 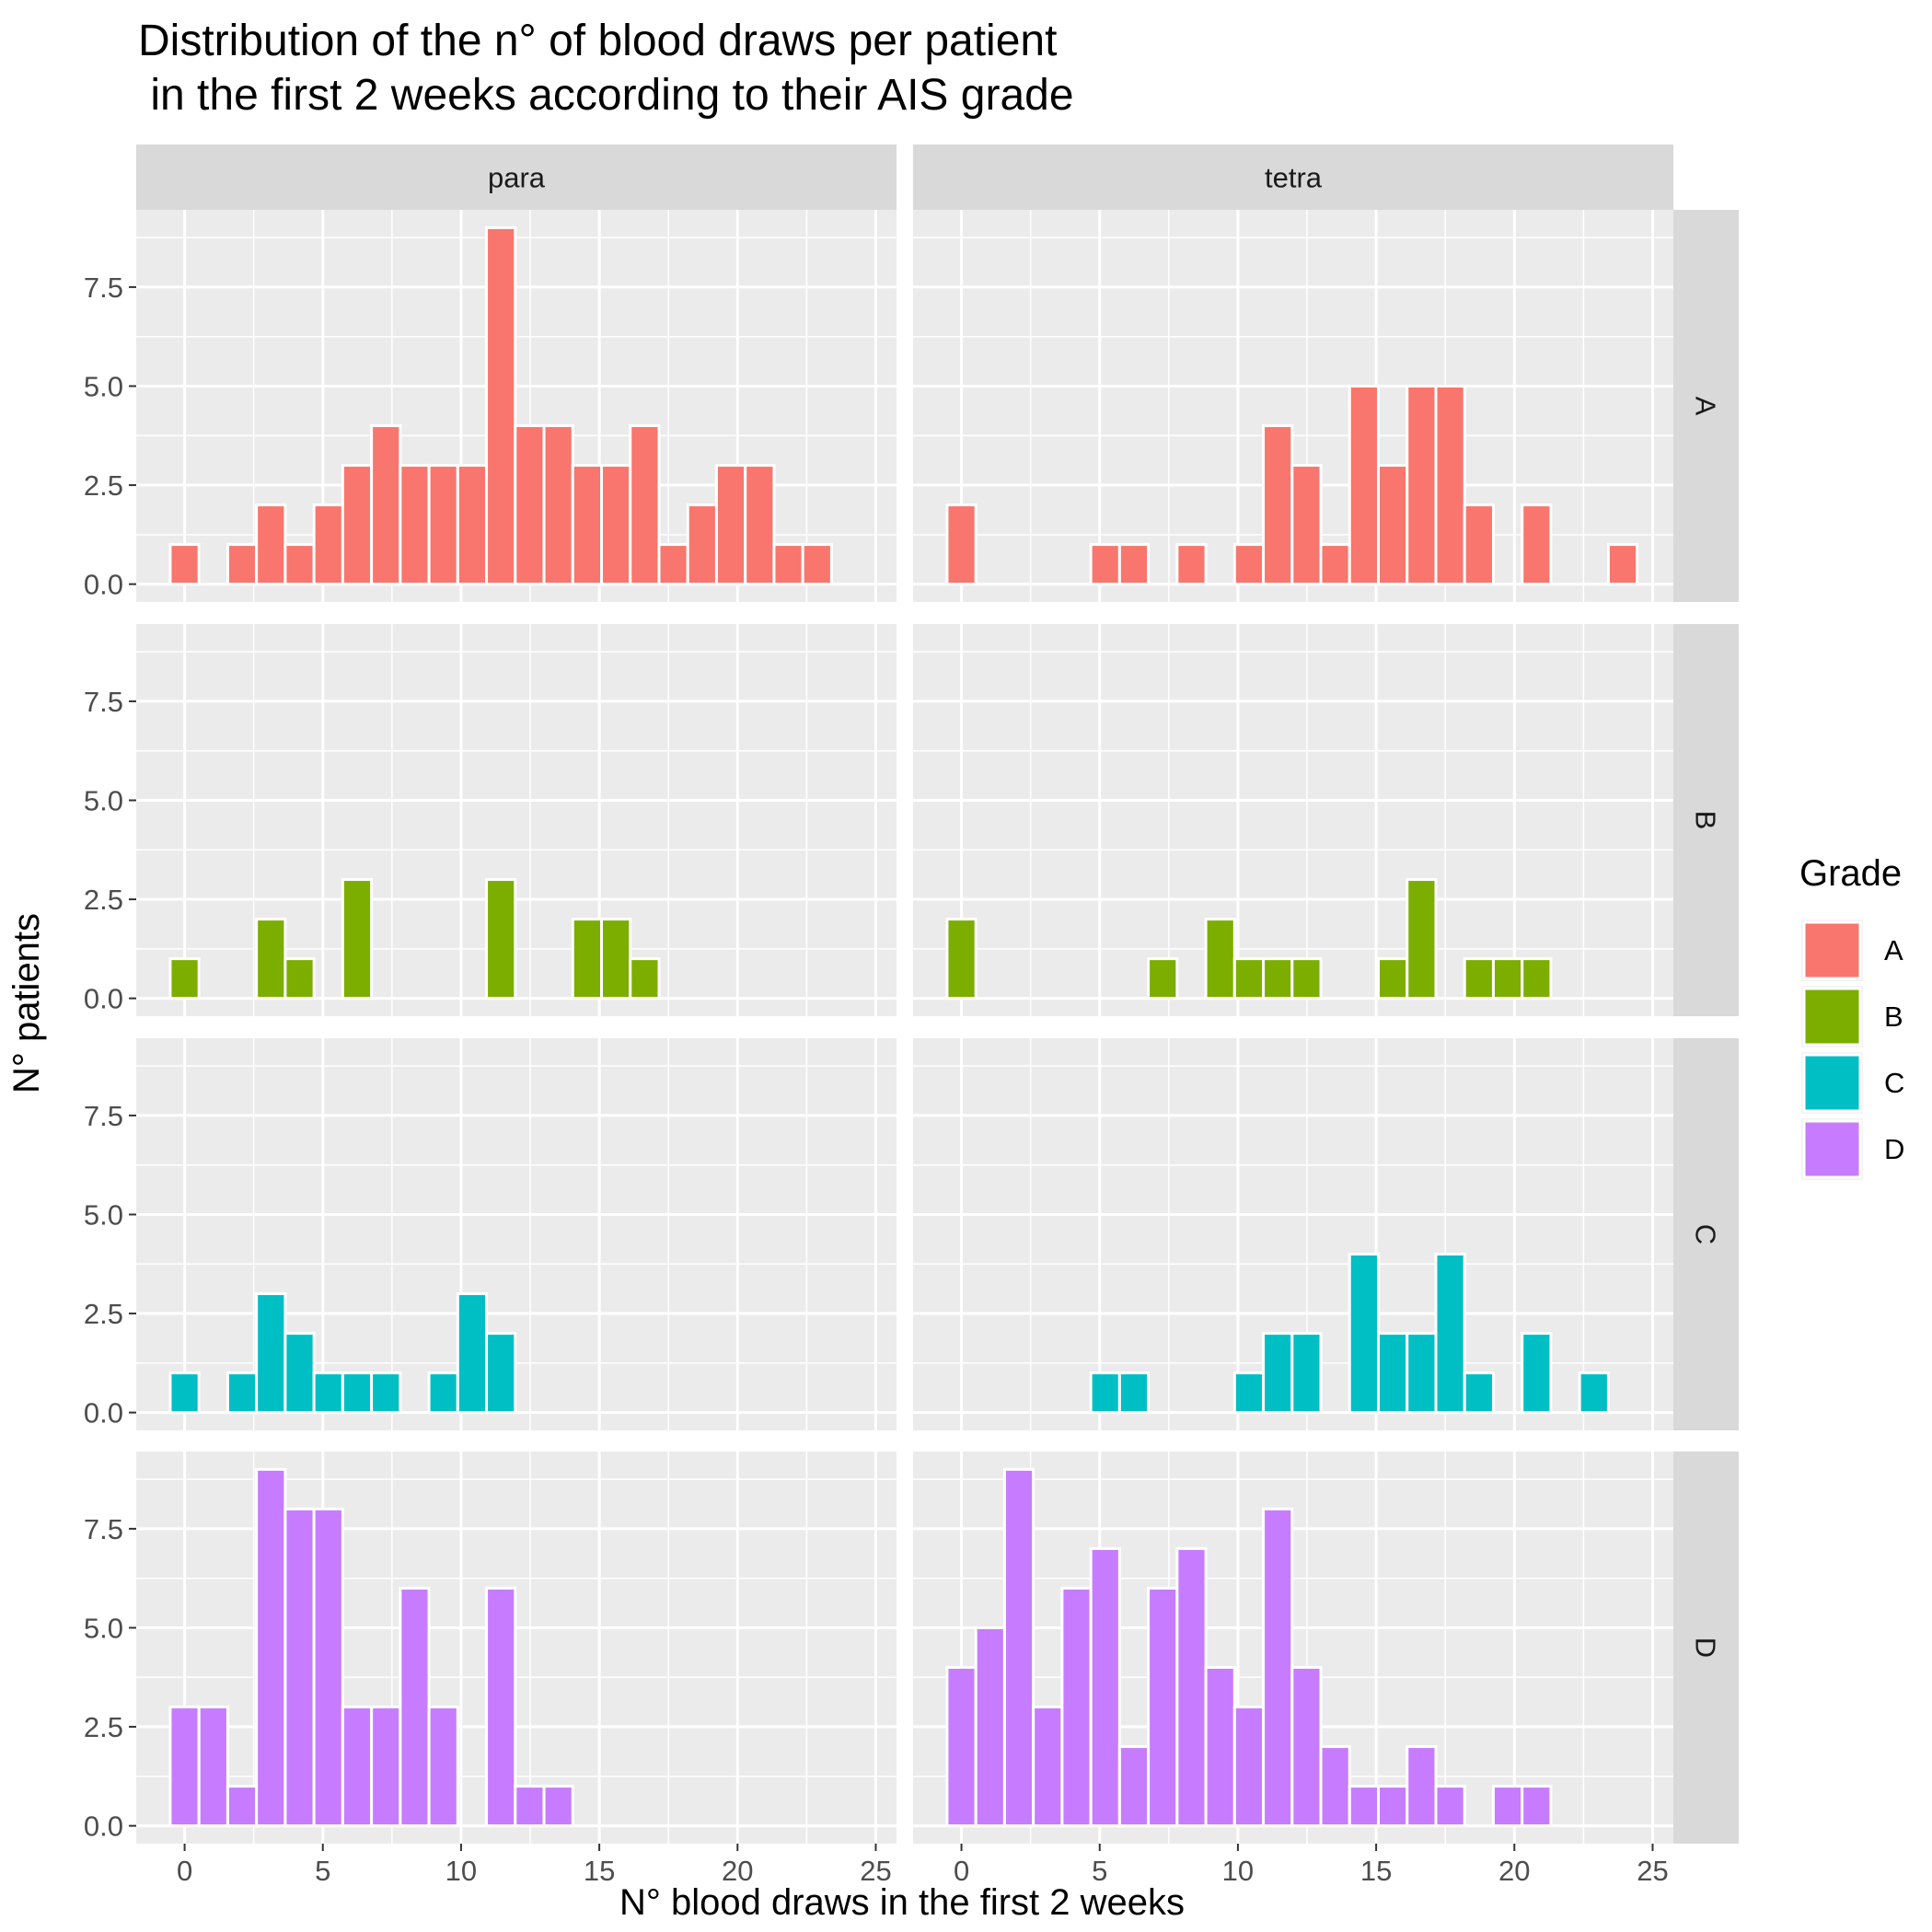 What do you see at coordinates (461, 1871) in the screenshot?
I see `x-tick-label: 10` at bounding box center [461, 1871].